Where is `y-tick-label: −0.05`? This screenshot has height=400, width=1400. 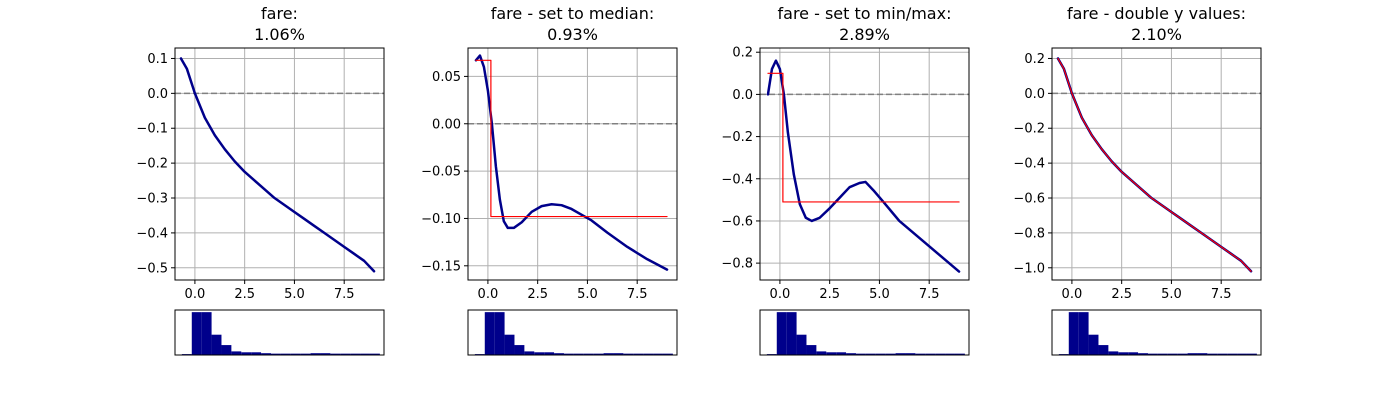
y-tick-label: −0.05 is located at coordinates (441, 172).